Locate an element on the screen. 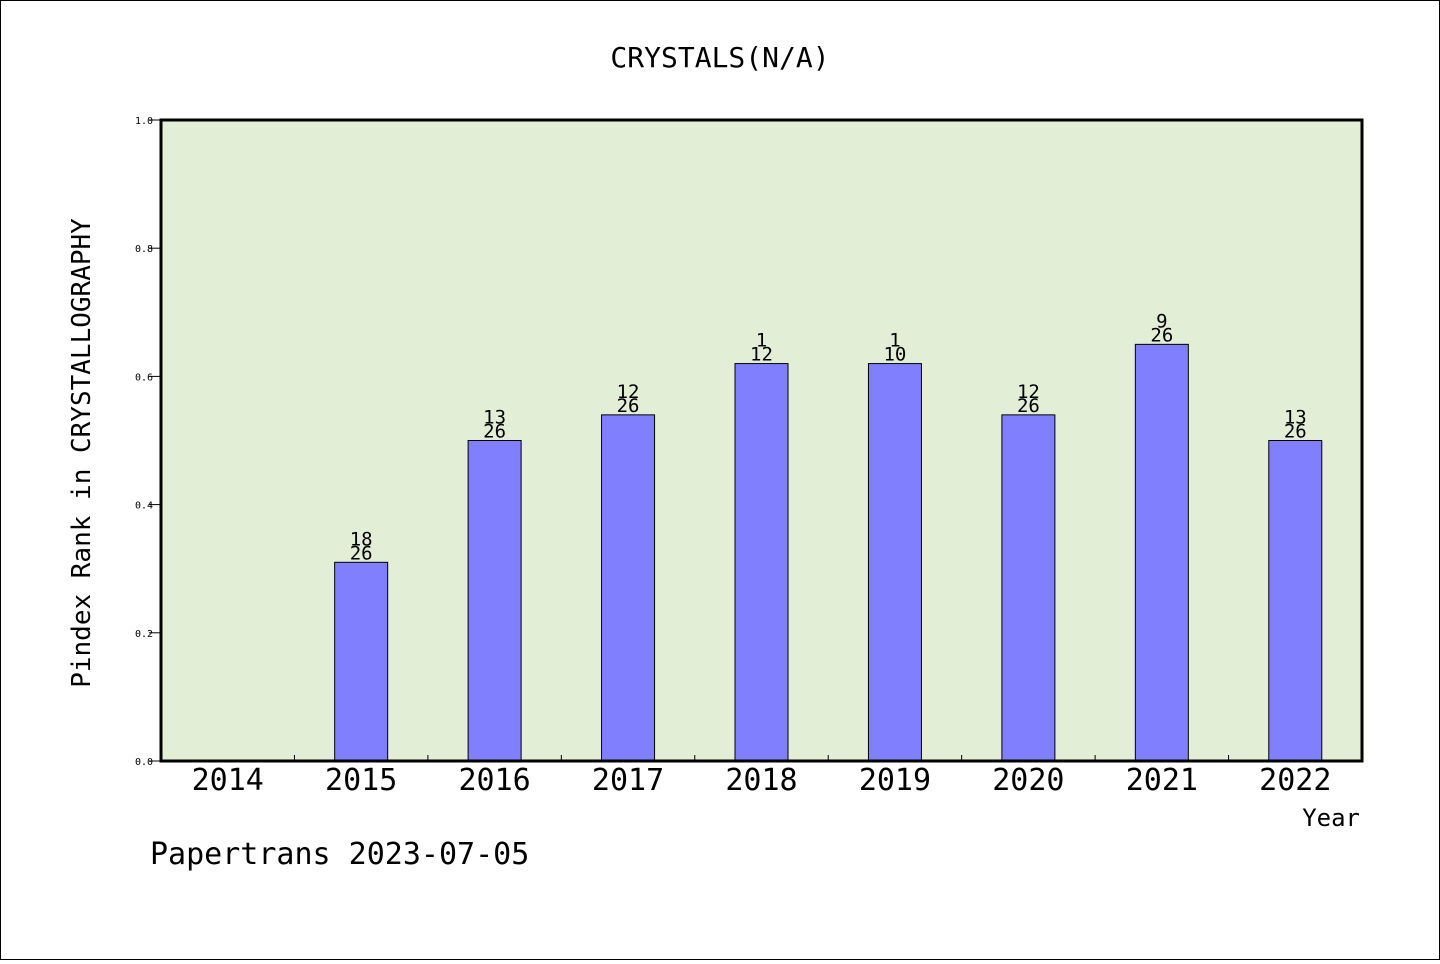 The height and width of the screenshot is (964, 1440). y-axis-label: Pindex Rank in CRYSTALLOGRAPHY is located at coordinates (82, 453).